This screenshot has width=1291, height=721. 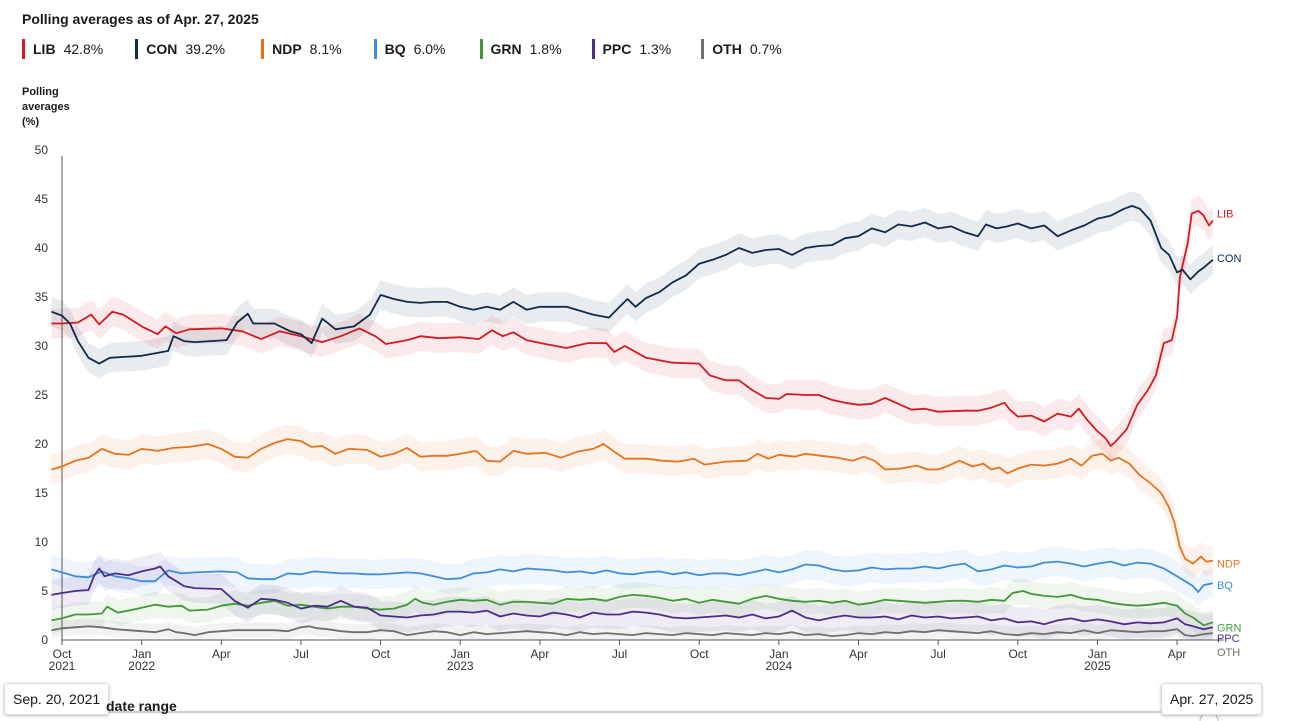 I want to click on y-tick-label: 5, so click(x=44, y=591).